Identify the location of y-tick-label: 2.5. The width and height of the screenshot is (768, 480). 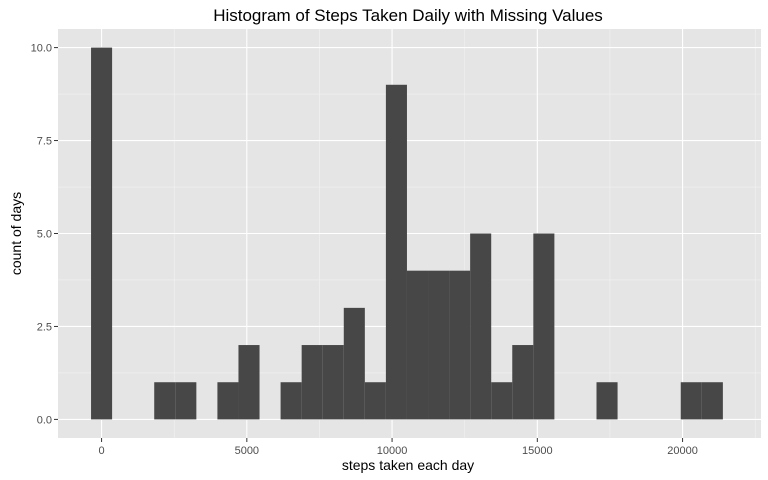
(44, 327).